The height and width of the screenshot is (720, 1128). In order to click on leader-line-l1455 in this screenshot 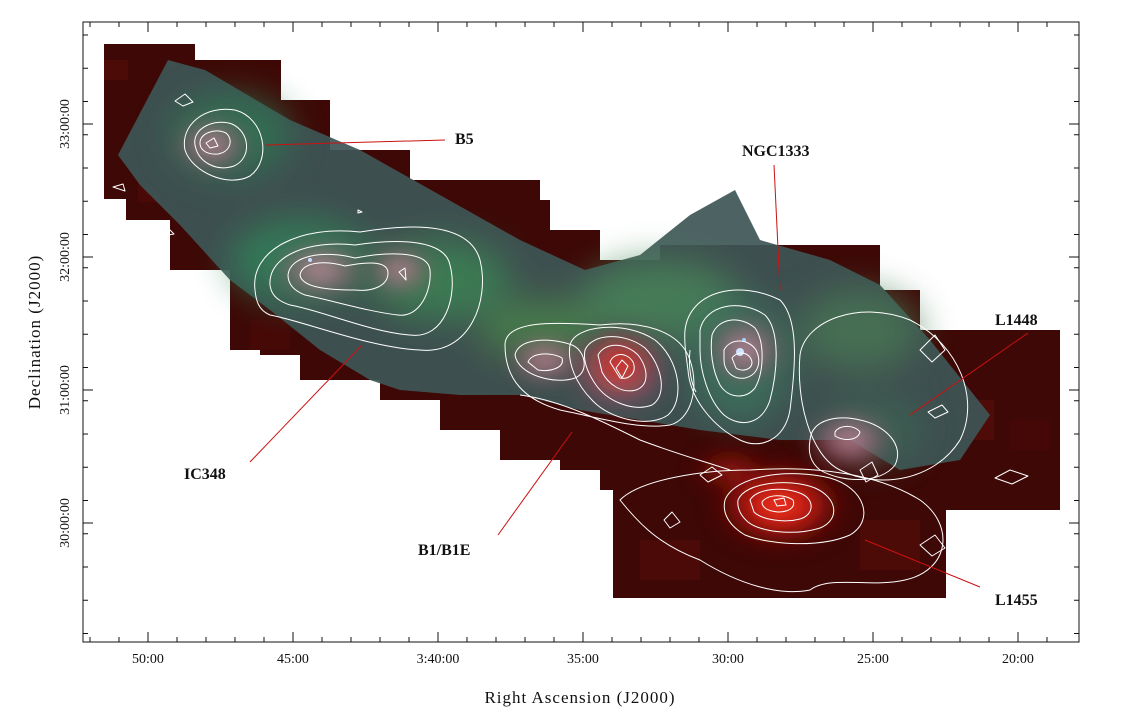, I will do `click(922, 563)`.